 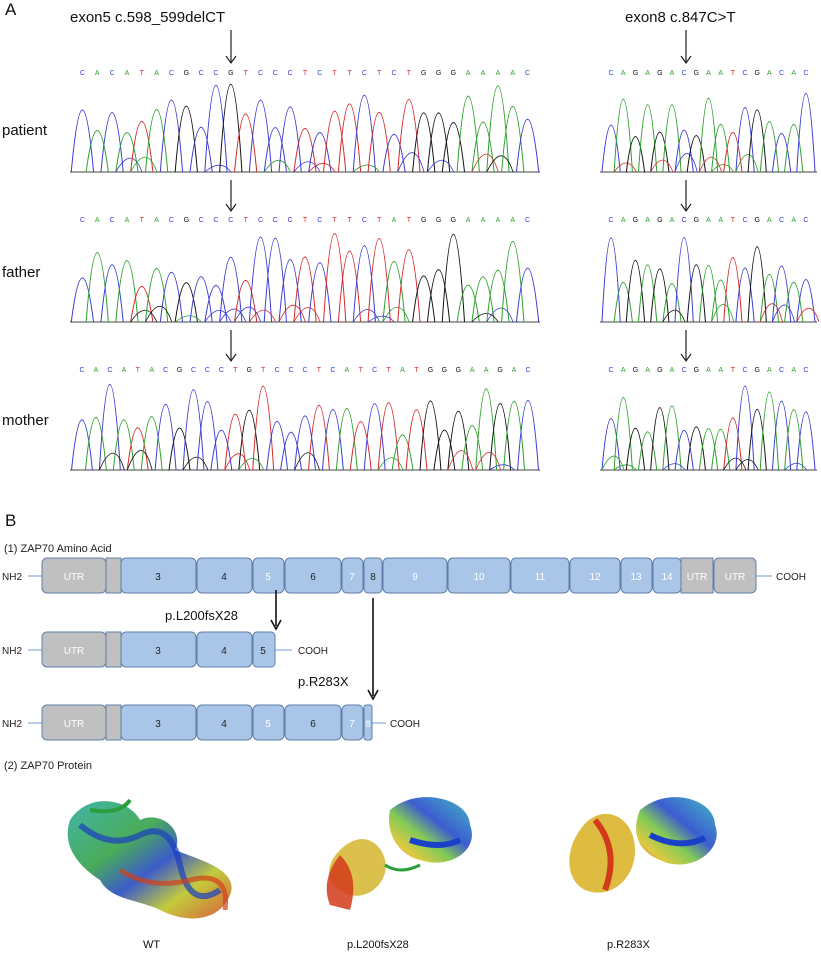 What do you see at coordinates (263, 651) in the screenshot?
I see `mut1-exon-5-label: 5` at bounding box center [263, 651].